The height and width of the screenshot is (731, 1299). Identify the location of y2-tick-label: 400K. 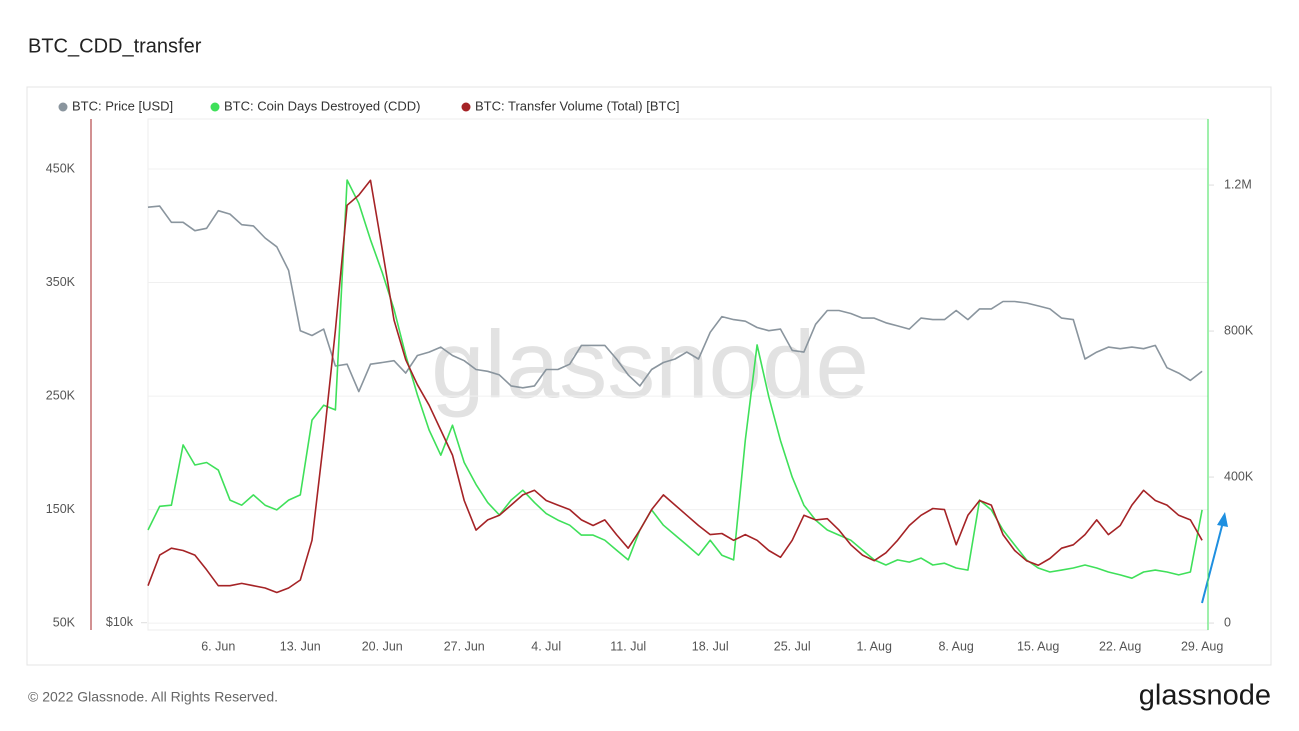
(1239, 476).